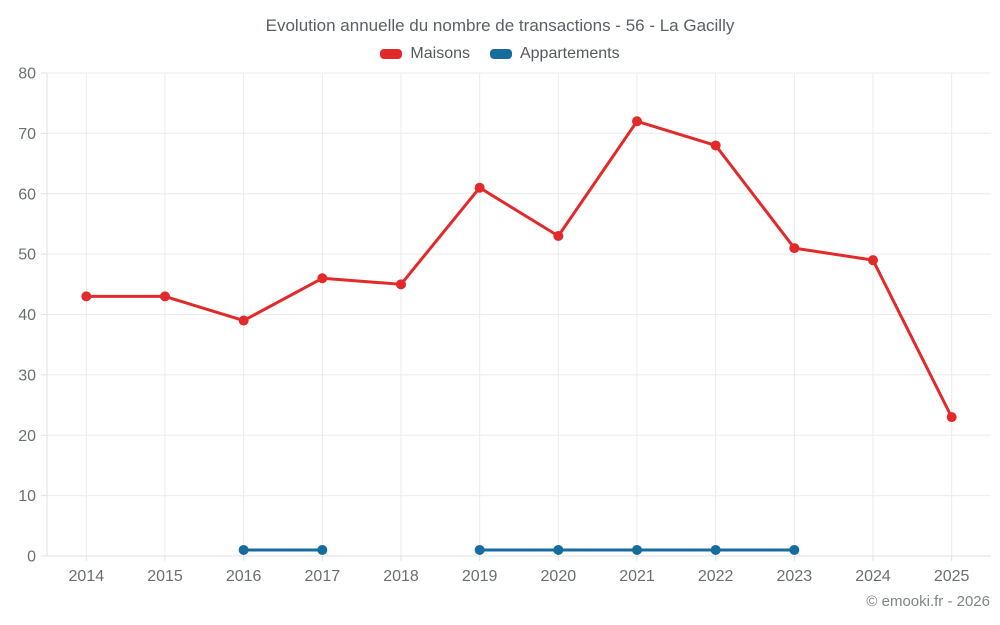 This screenshot has width=1000, height=625. Describe the element at coordinates (165, 576) in the screenshot. I see `x-tick-label: 2015` at that location.